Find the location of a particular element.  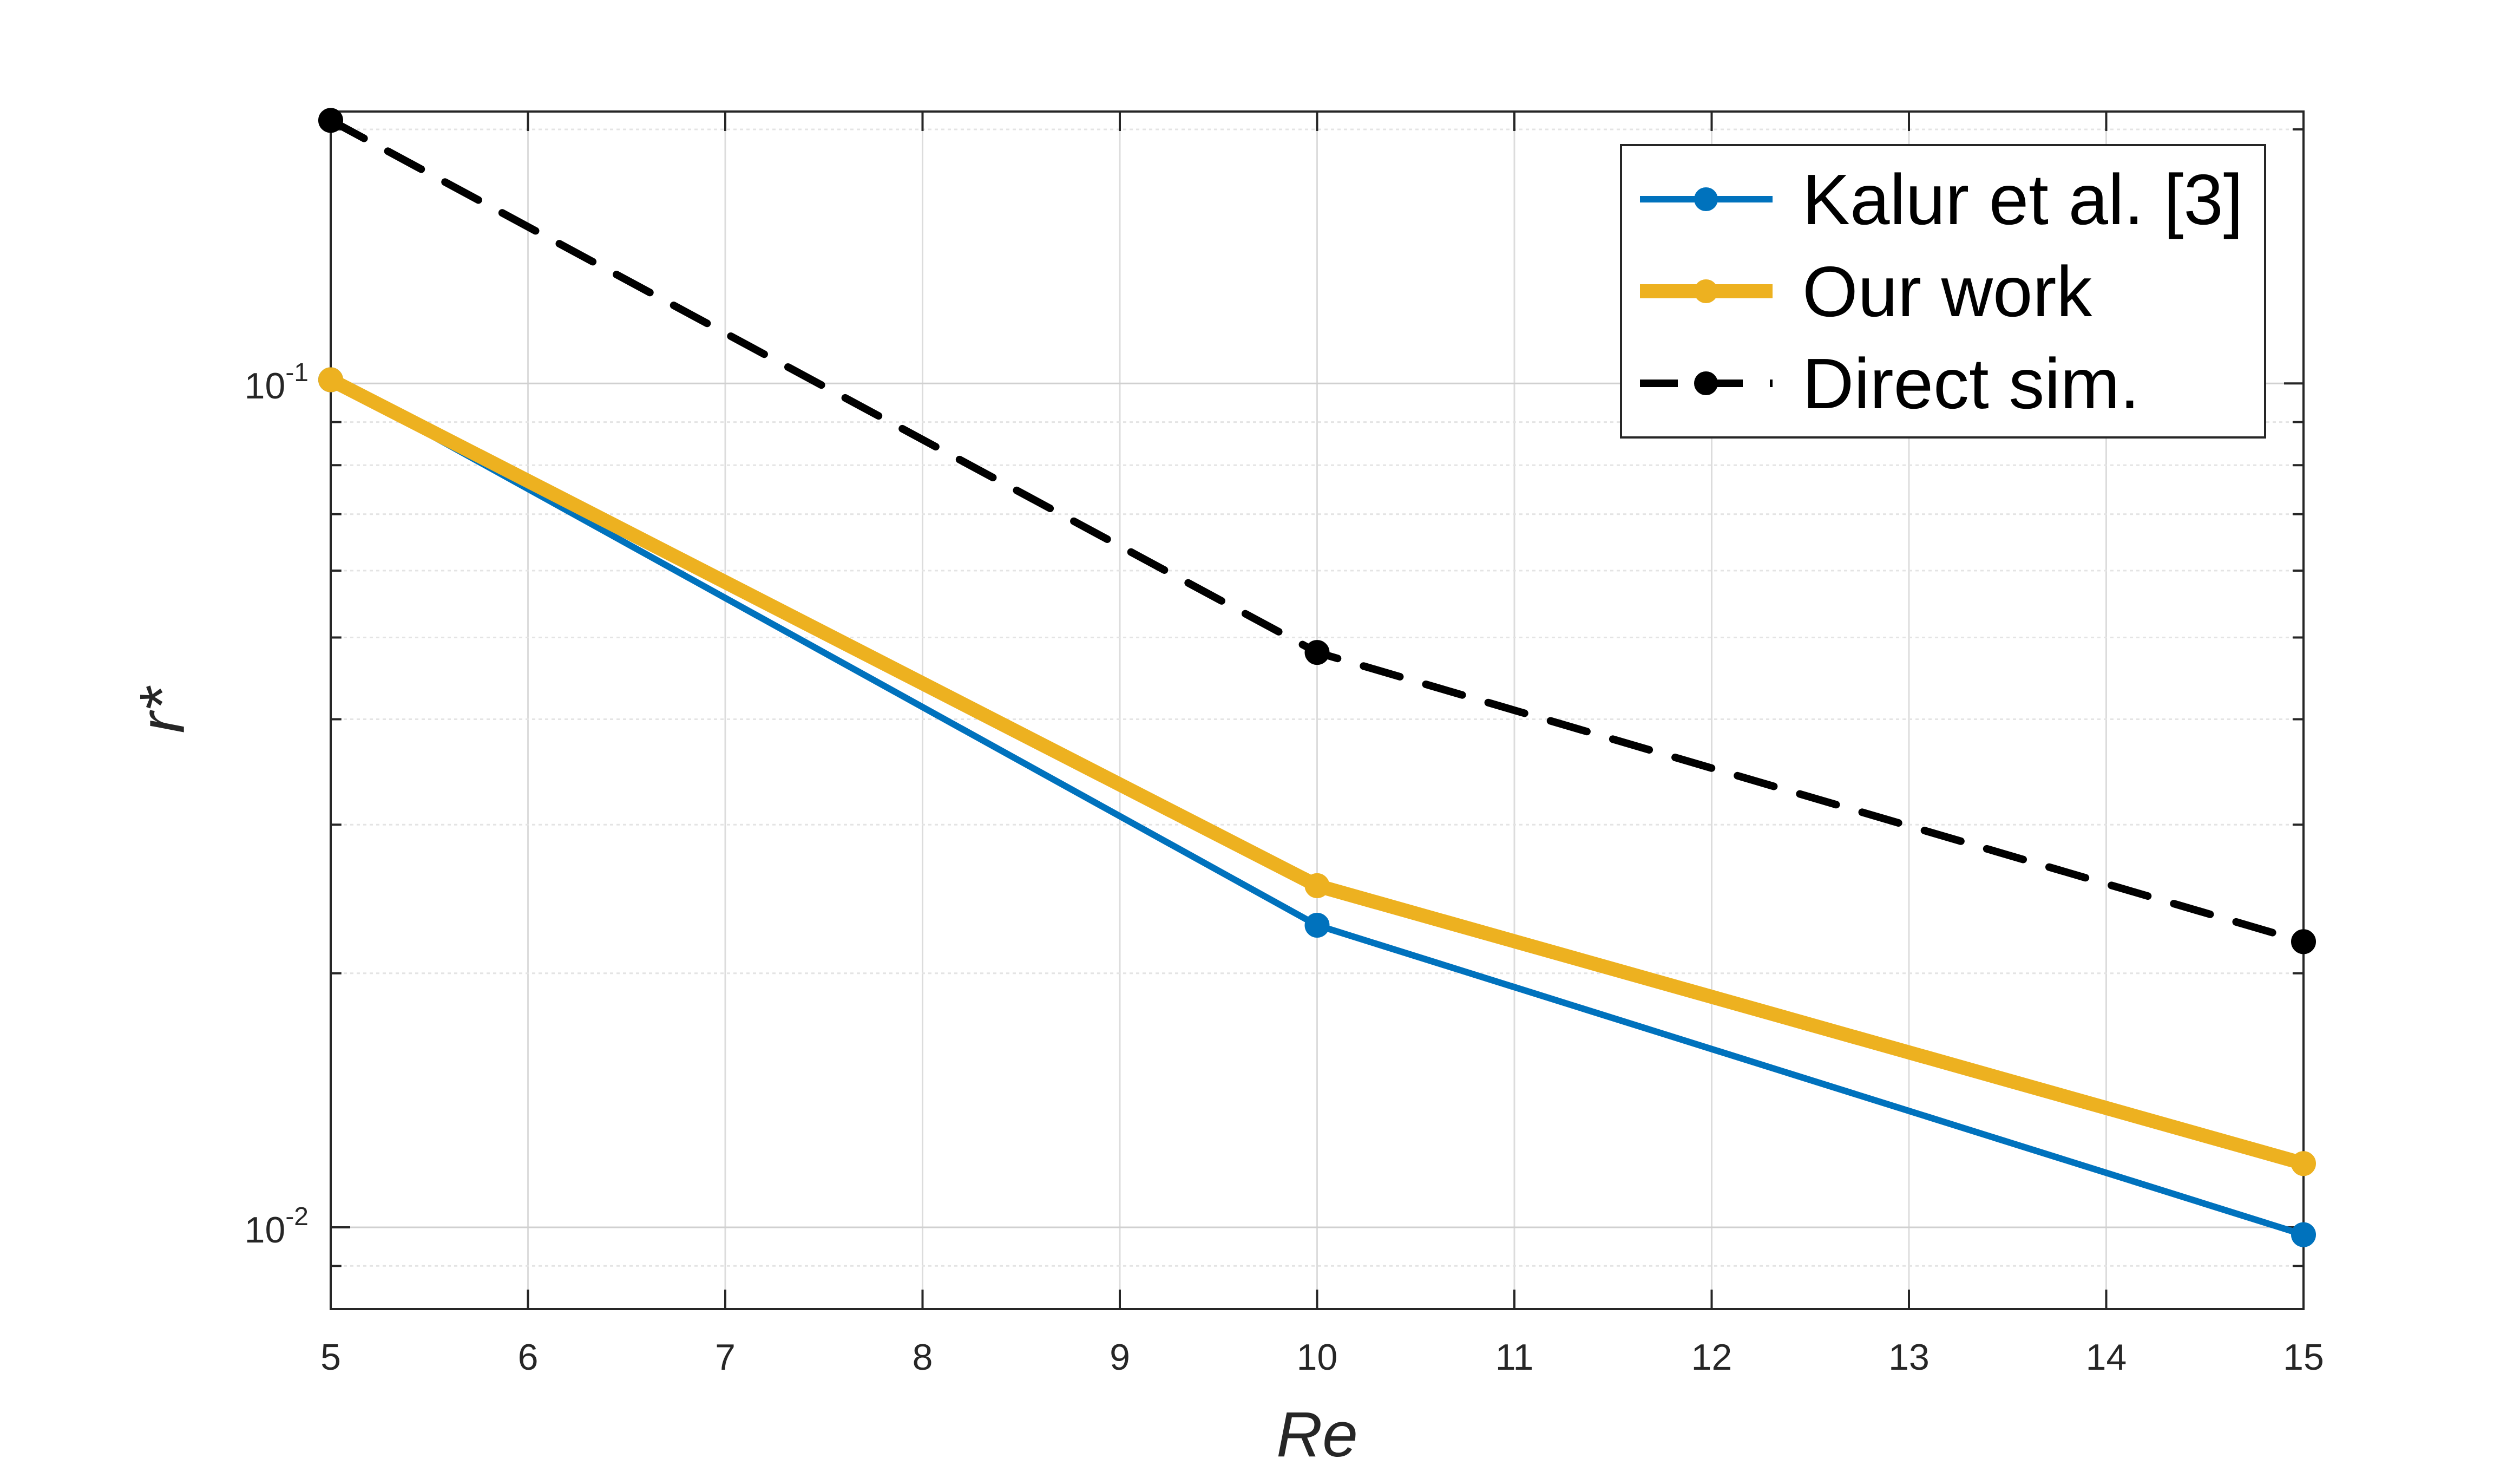

y-tick-exponent: -2 is located at coordinates (297, 1216).